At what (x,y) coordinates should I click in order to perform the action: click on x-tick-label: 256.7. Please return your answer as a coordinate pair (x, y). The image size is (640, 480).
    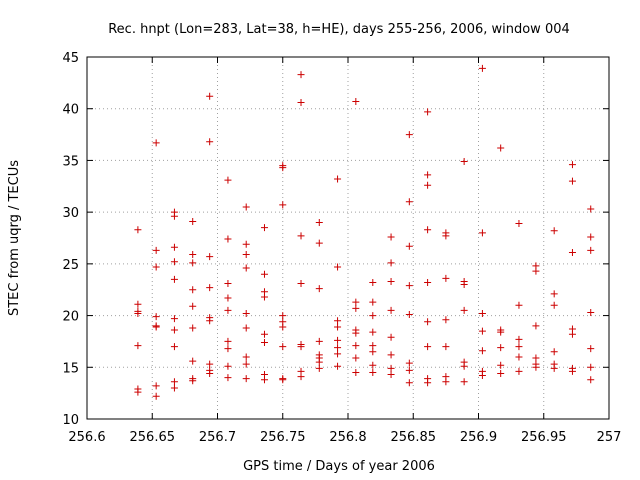
    Looking at the image, I should click on (217, 437).